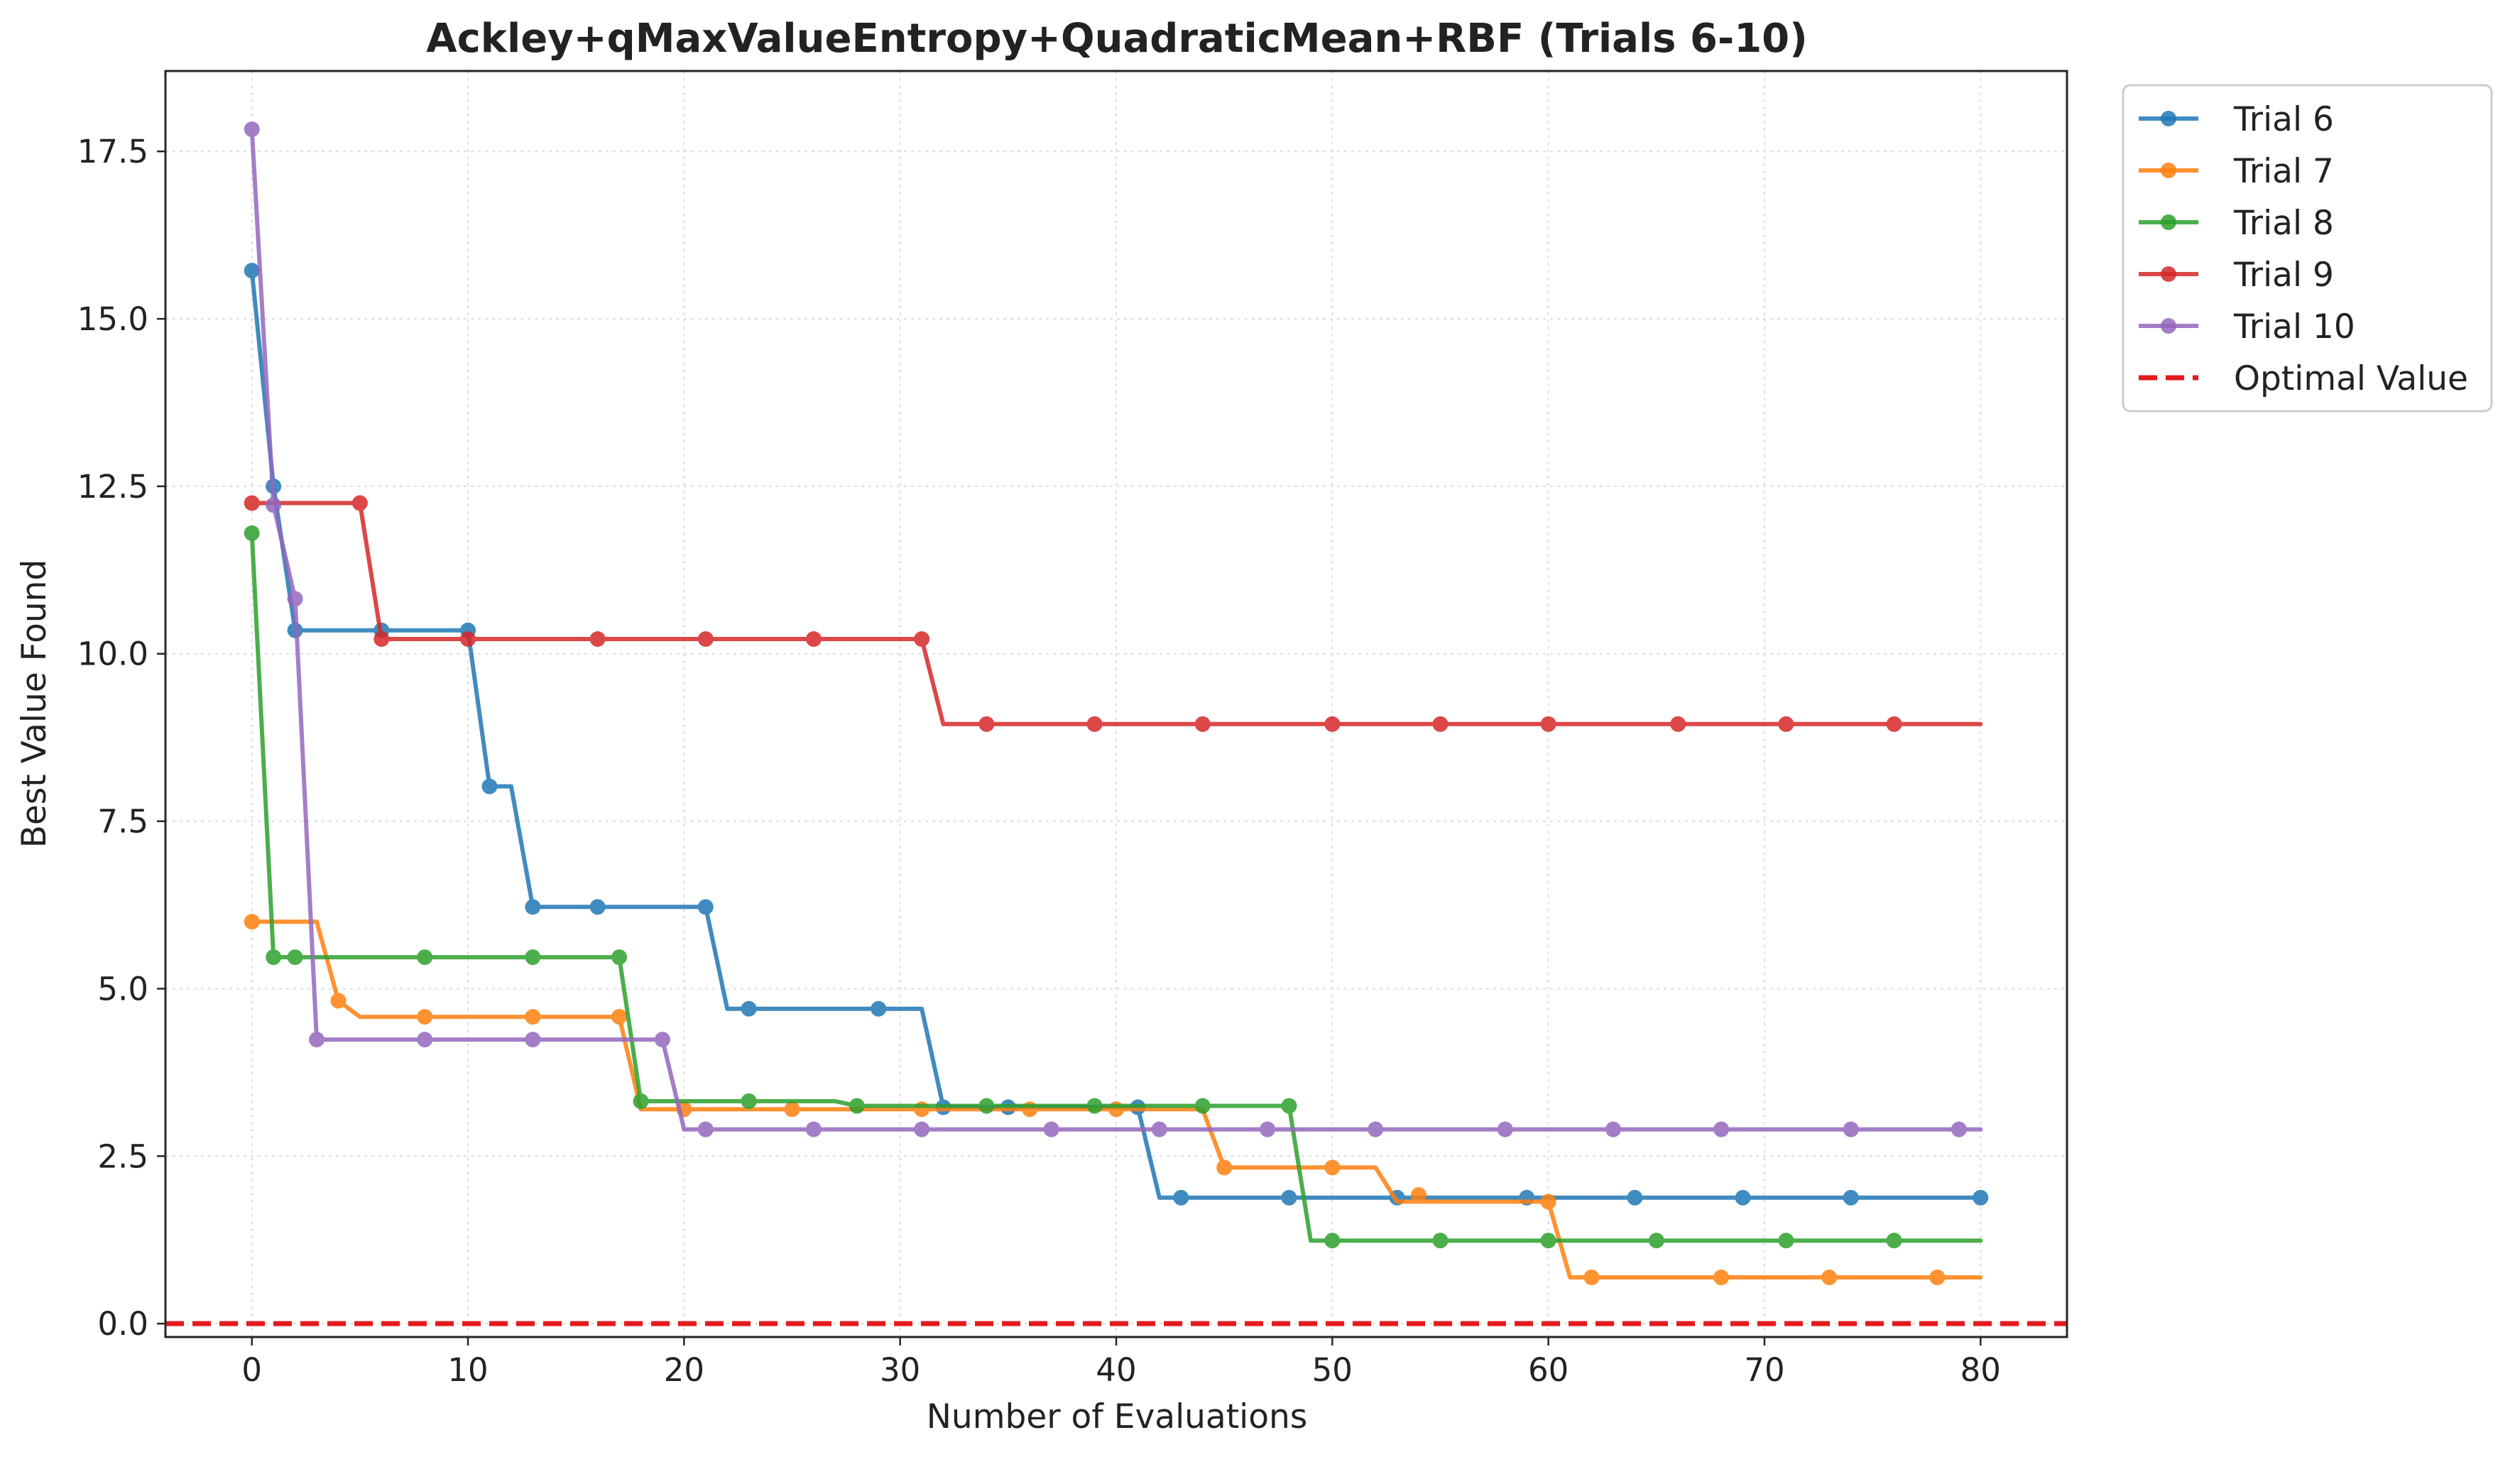 The image size is (2520, 1457). Describe the element at coordinates (122, 1156) in the screenshot. I see `y-tick-label: 2.5` at that location.